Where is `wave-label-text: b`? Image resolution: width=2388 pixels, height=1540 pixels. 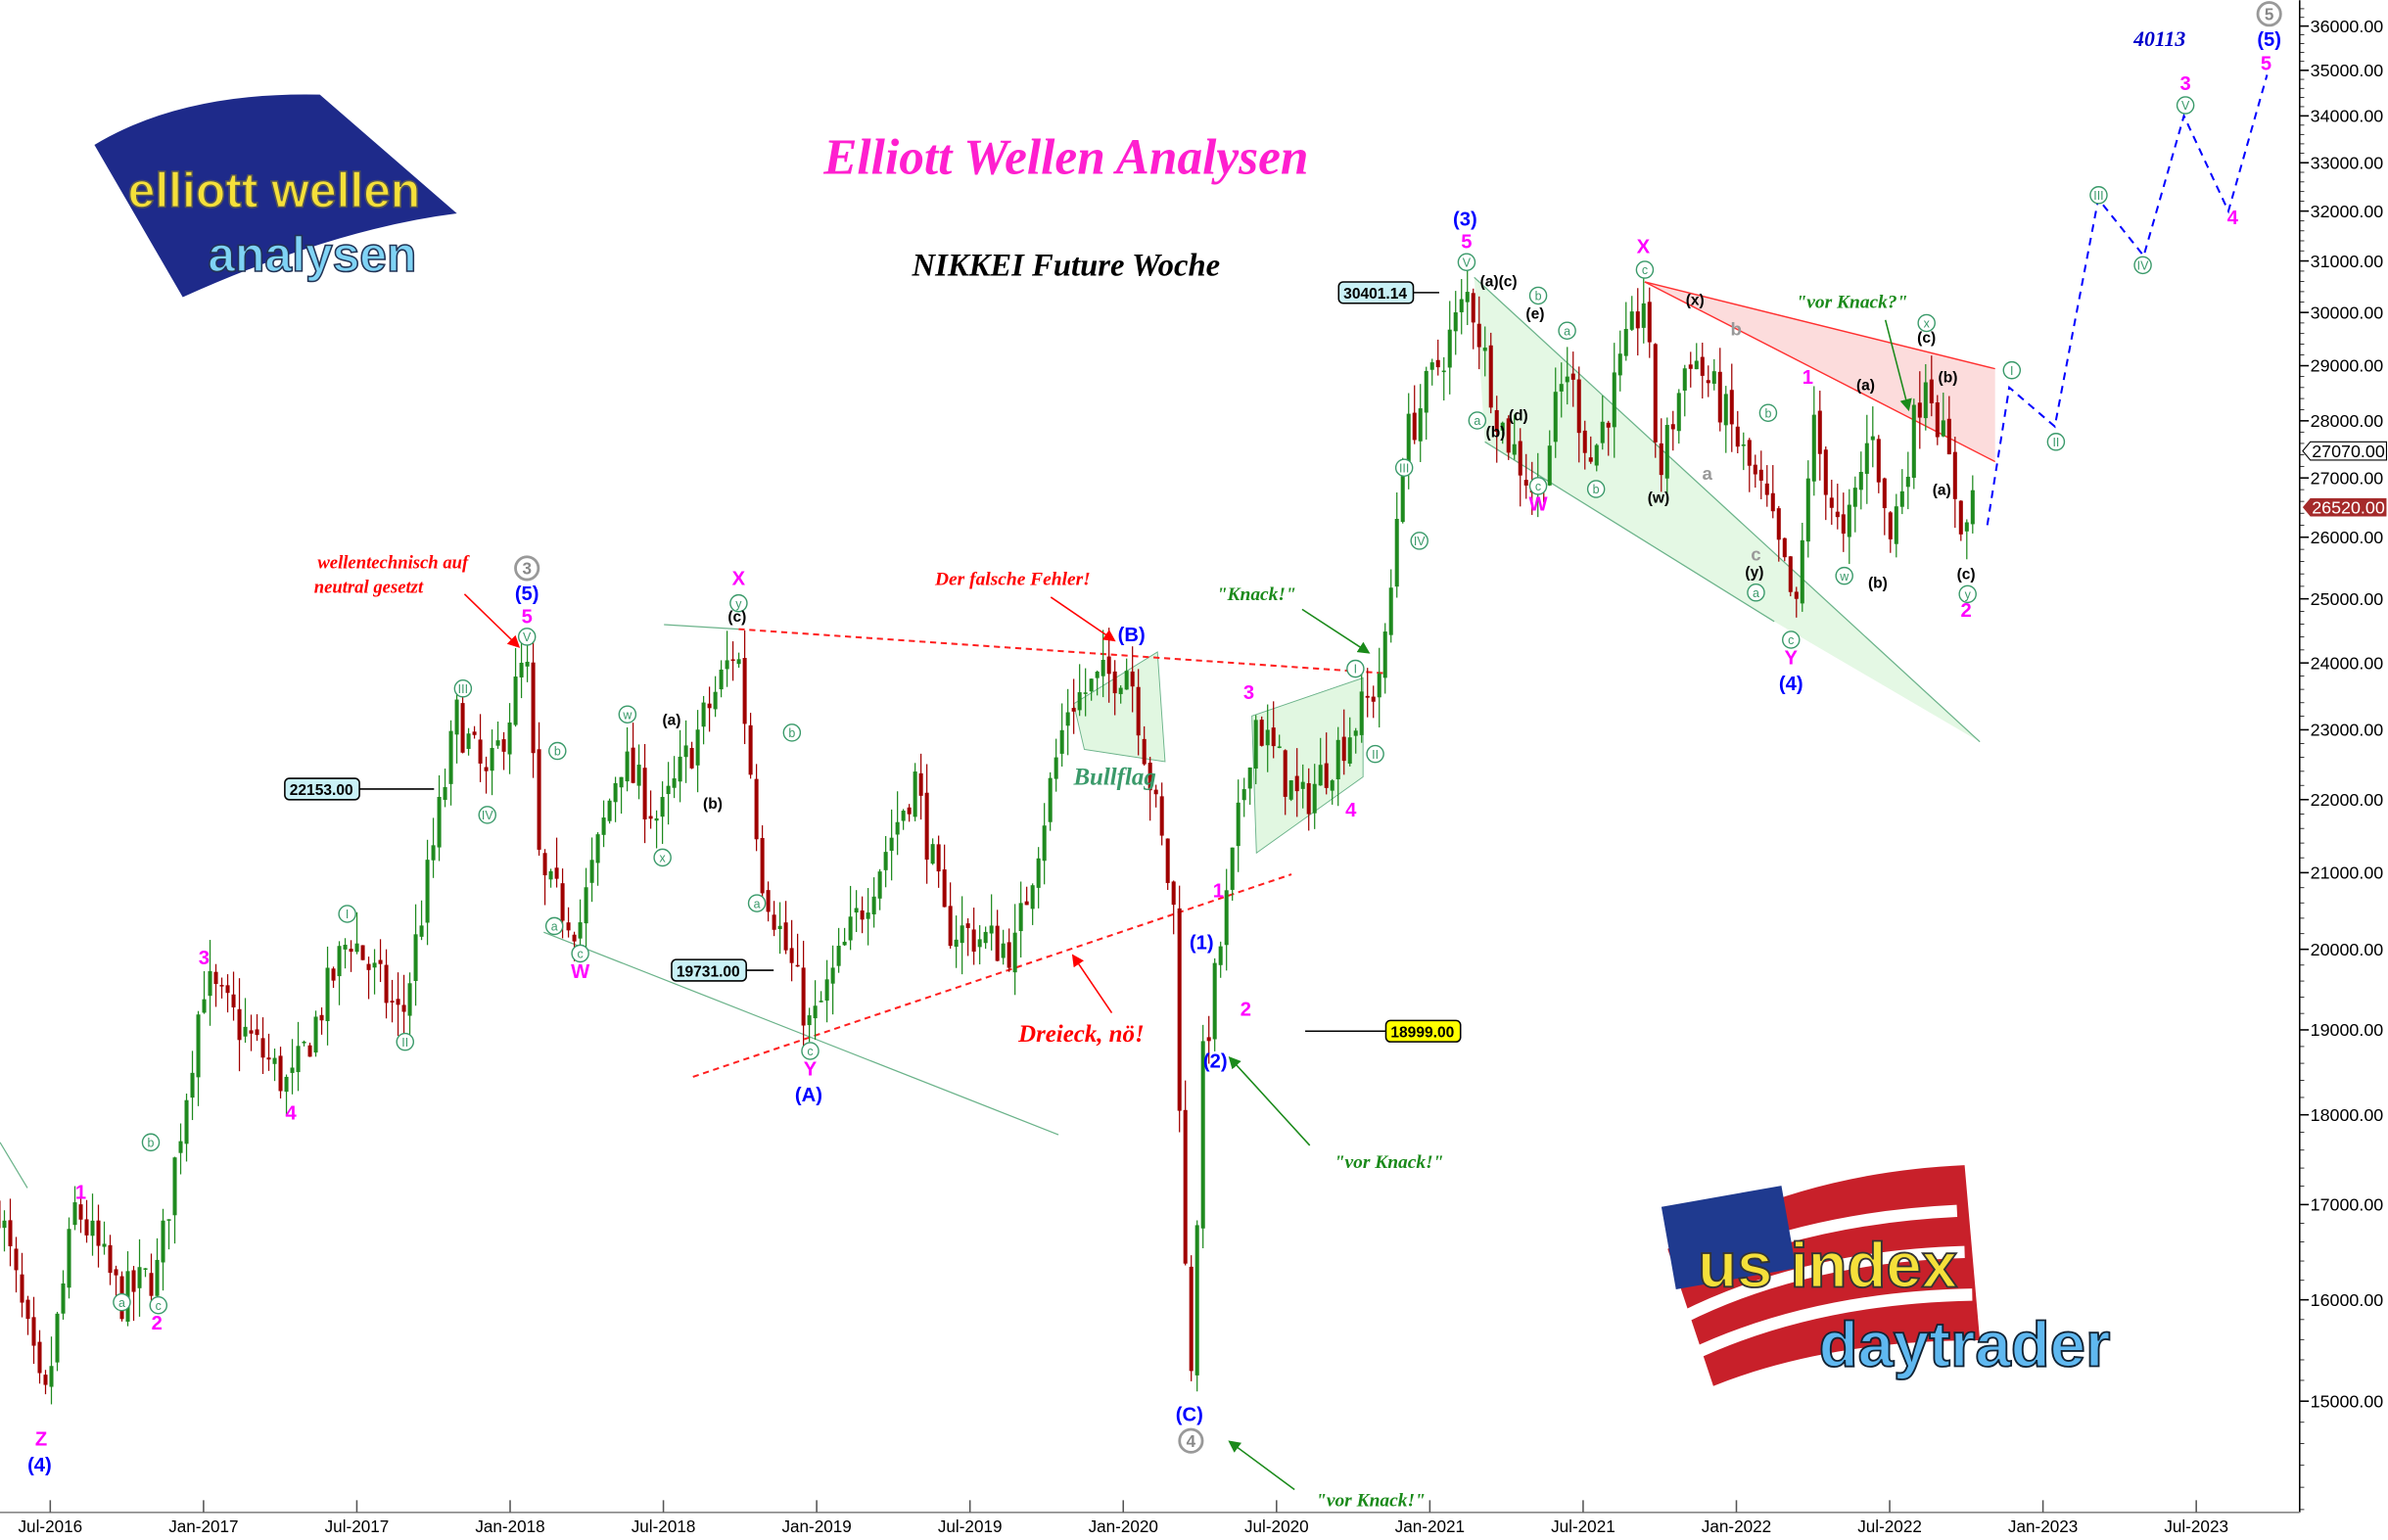 wave-label-text: b is located at coordinates (1538, 296).